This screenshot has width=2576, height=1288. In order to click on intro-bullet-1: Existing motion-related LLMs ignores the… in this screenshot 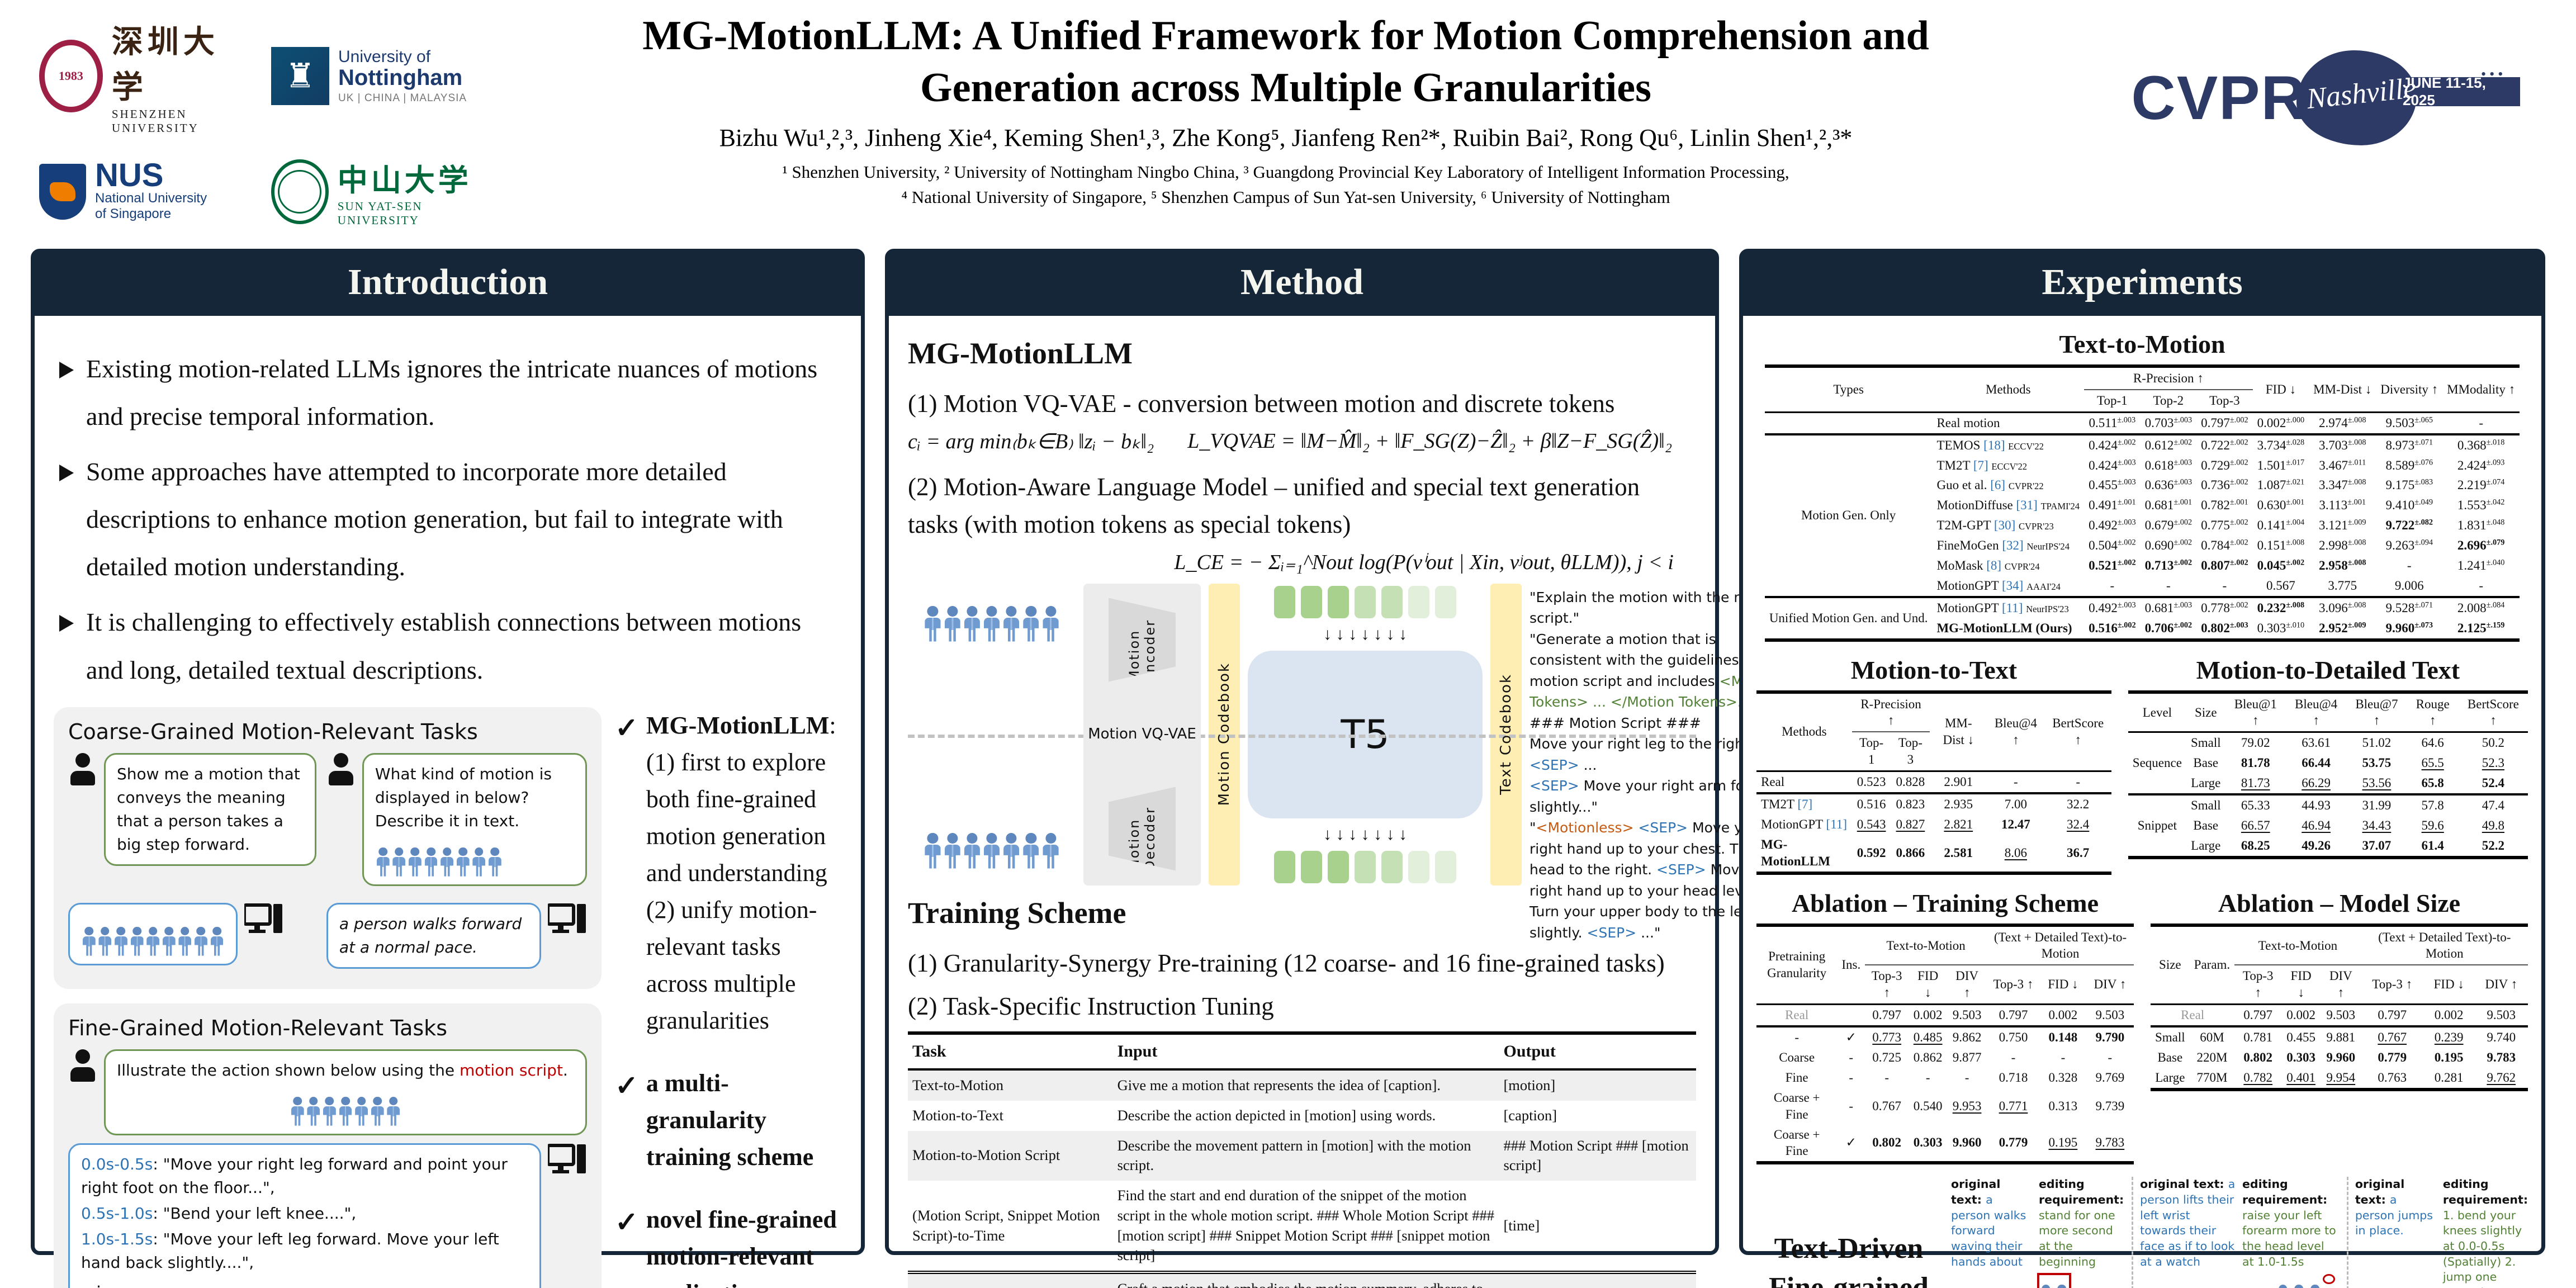, I will do `click(452, 393)`.